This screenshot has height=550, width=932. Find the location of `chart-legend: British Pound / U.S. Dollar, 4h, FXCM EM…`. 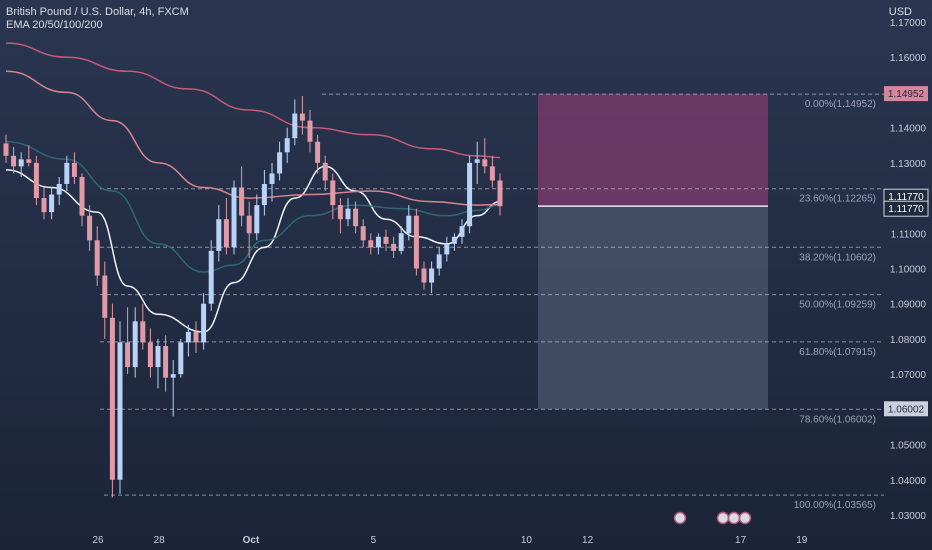

chart-legend: British Pound / U.S. Dollar, 4h, FXCM EM… is located at coordinates (97, 19).